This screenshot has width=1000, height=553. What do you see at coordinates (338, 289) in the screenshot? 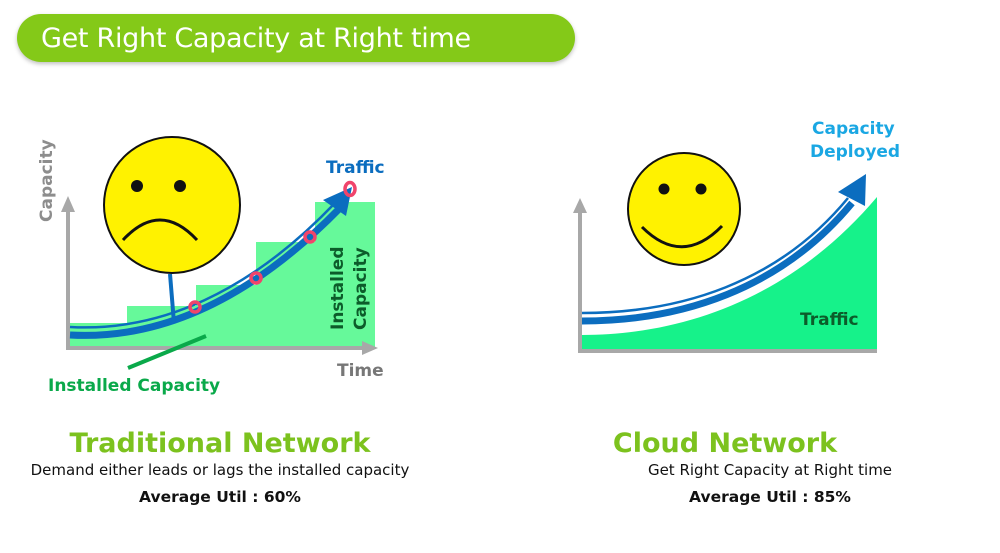
I see `installed-vertical-label-1: Installed` at bounding box center [338, 289].